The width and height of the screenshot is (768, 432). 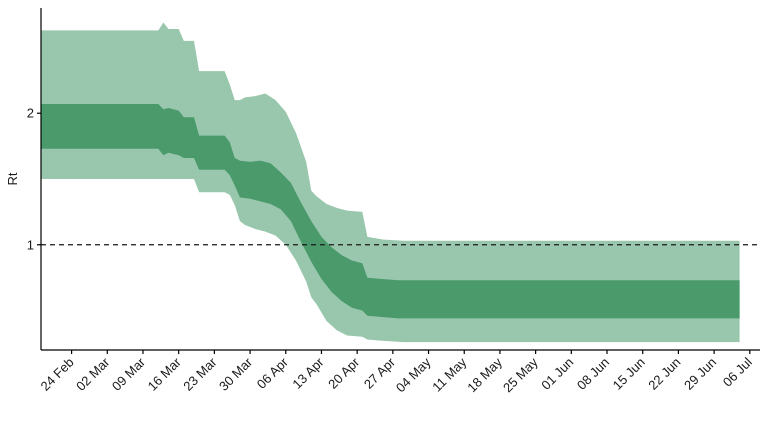 What do you see at coordinates (380, 373) in the screenshot?
I see `x-tick-label: 27 Apr` at bounding box center [380, 373].